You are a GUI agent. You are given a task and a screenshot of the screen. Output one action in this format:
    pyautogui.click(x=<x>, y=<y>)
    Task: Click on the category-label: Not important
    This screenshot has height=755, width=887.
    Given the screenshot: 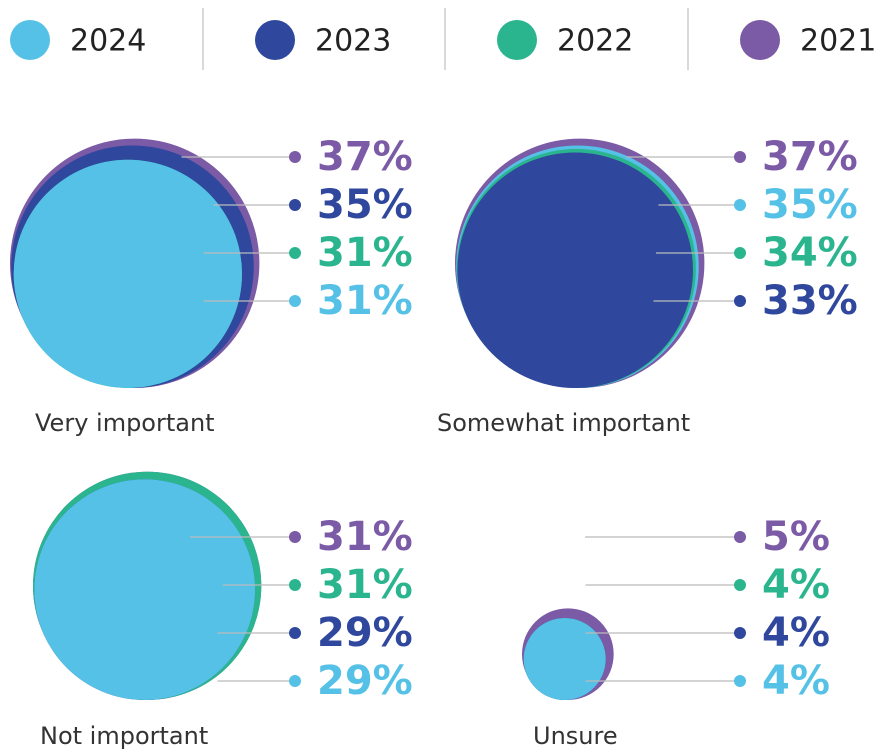 What is the action you would take?
    pyautogui.click(x=124, y=736)
    